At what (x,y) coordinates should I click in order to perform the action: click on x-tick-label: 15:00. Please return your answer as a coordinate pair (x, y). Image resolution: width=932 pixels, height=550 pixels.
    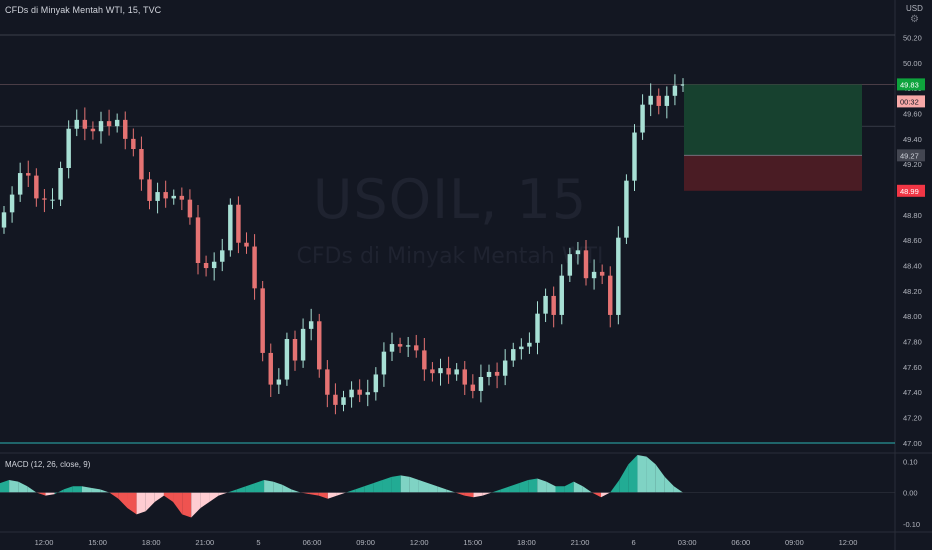
    Looking at the image, I should click on (472, 542).